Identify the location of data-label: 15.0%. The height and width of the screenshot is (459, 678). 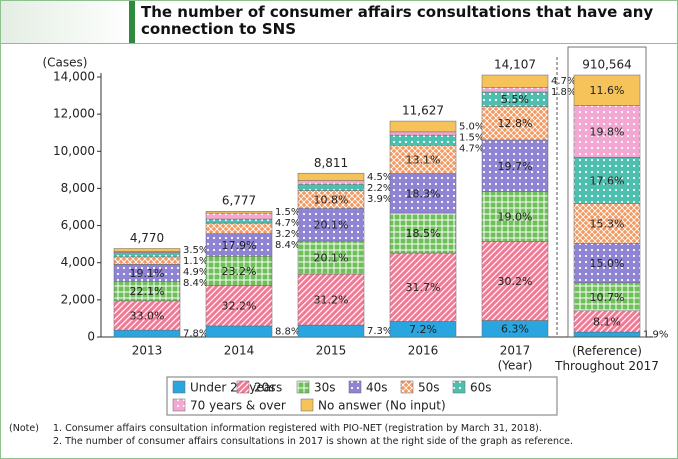
(607, 263).